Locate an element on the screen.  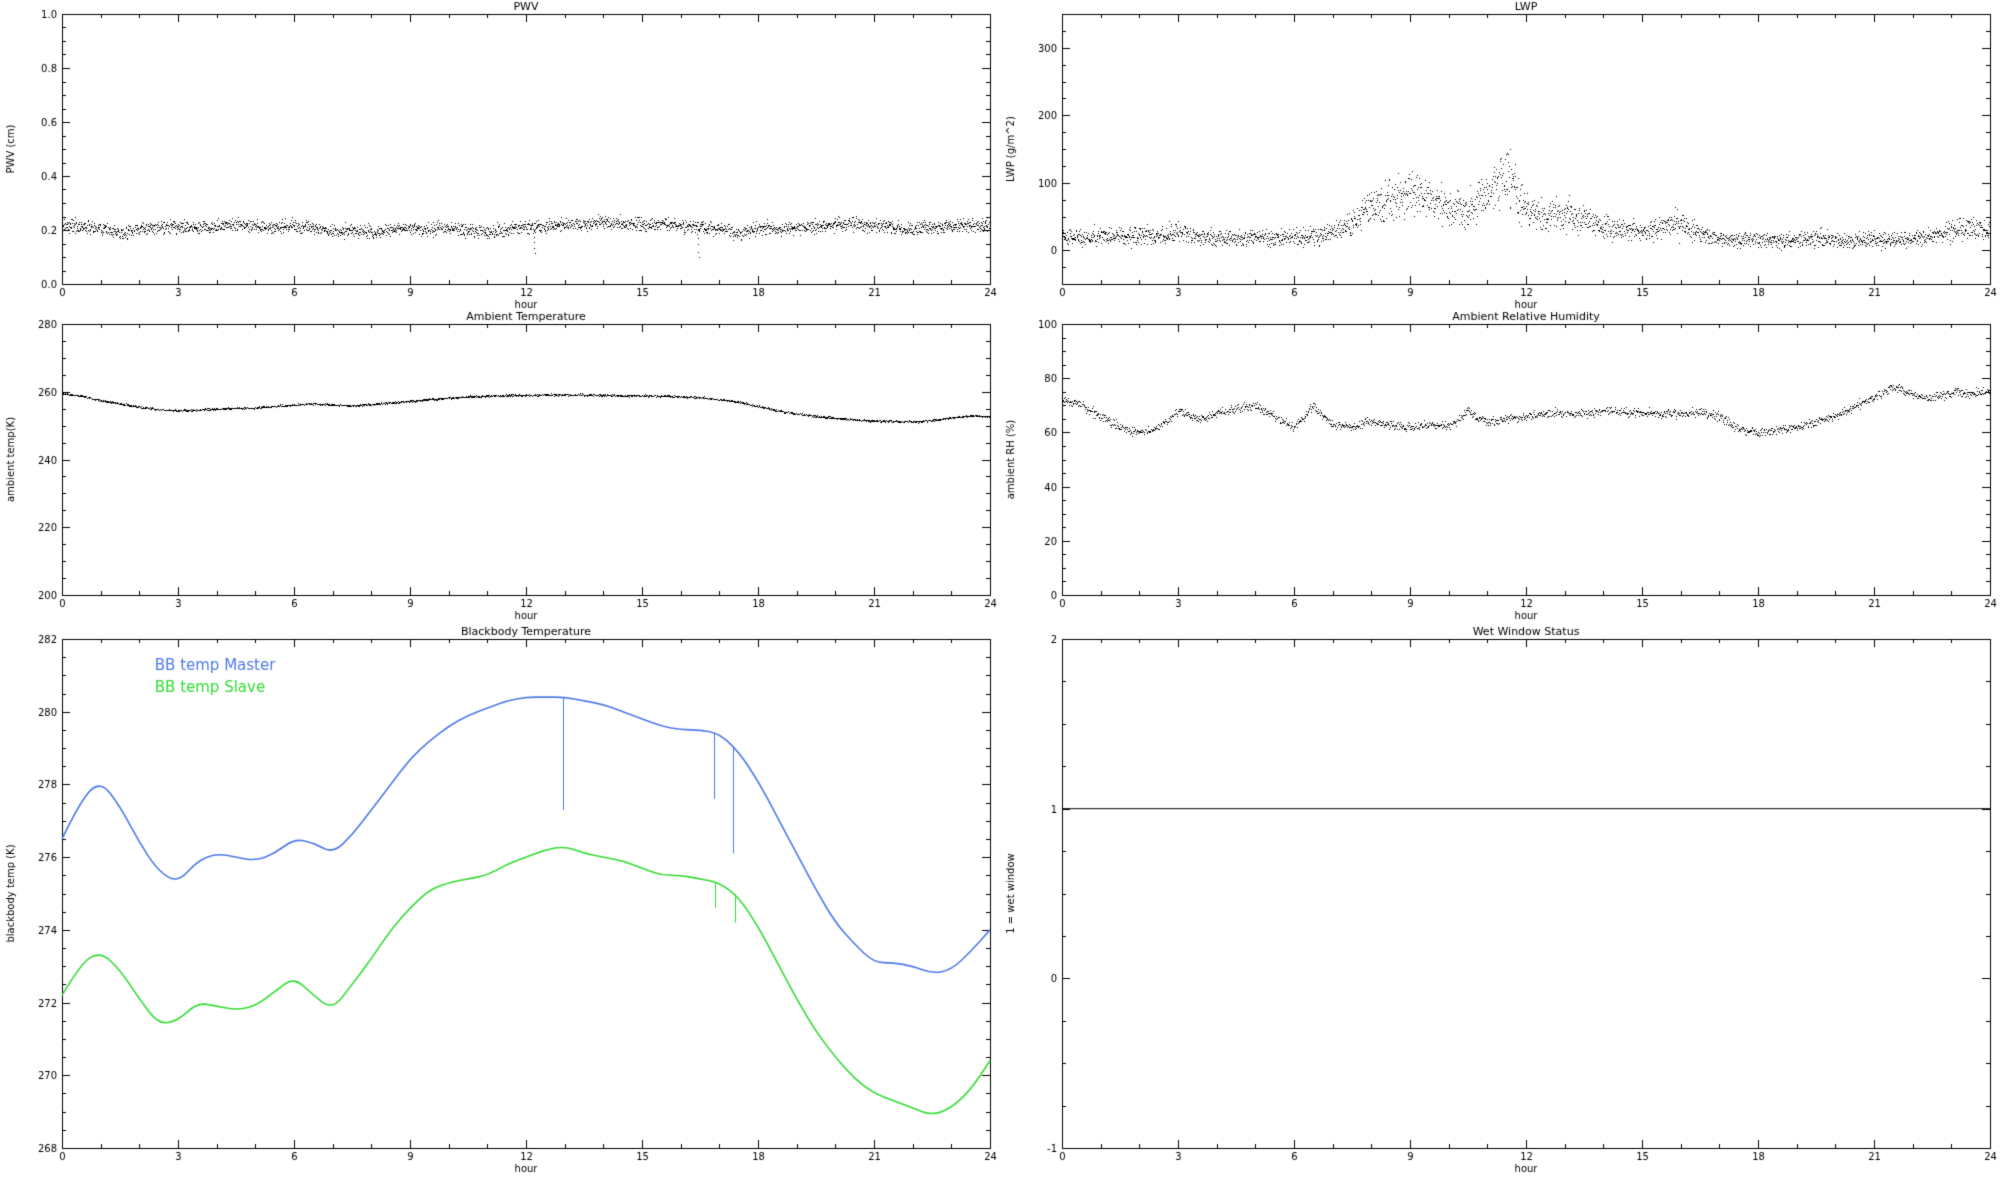
pwv-chart is located at coordinates (500, 155).